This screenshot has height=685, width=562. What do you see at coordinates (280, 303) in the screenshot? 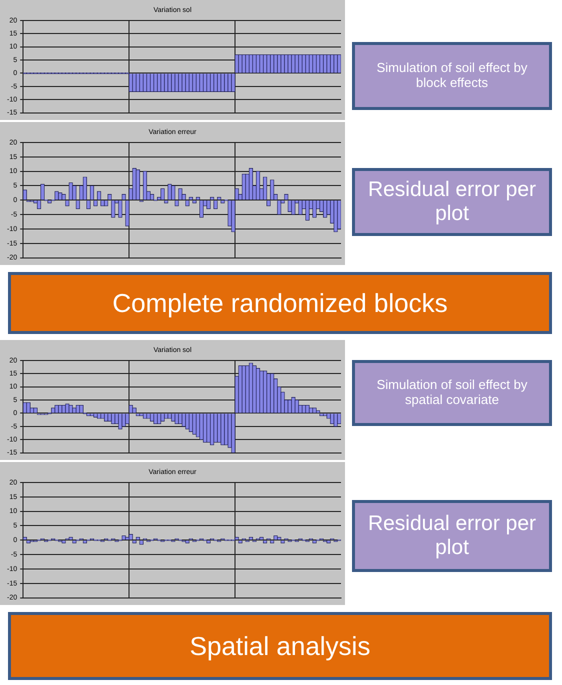
I see `text: Complete randomized blocks` at bounding box center [280, 303].